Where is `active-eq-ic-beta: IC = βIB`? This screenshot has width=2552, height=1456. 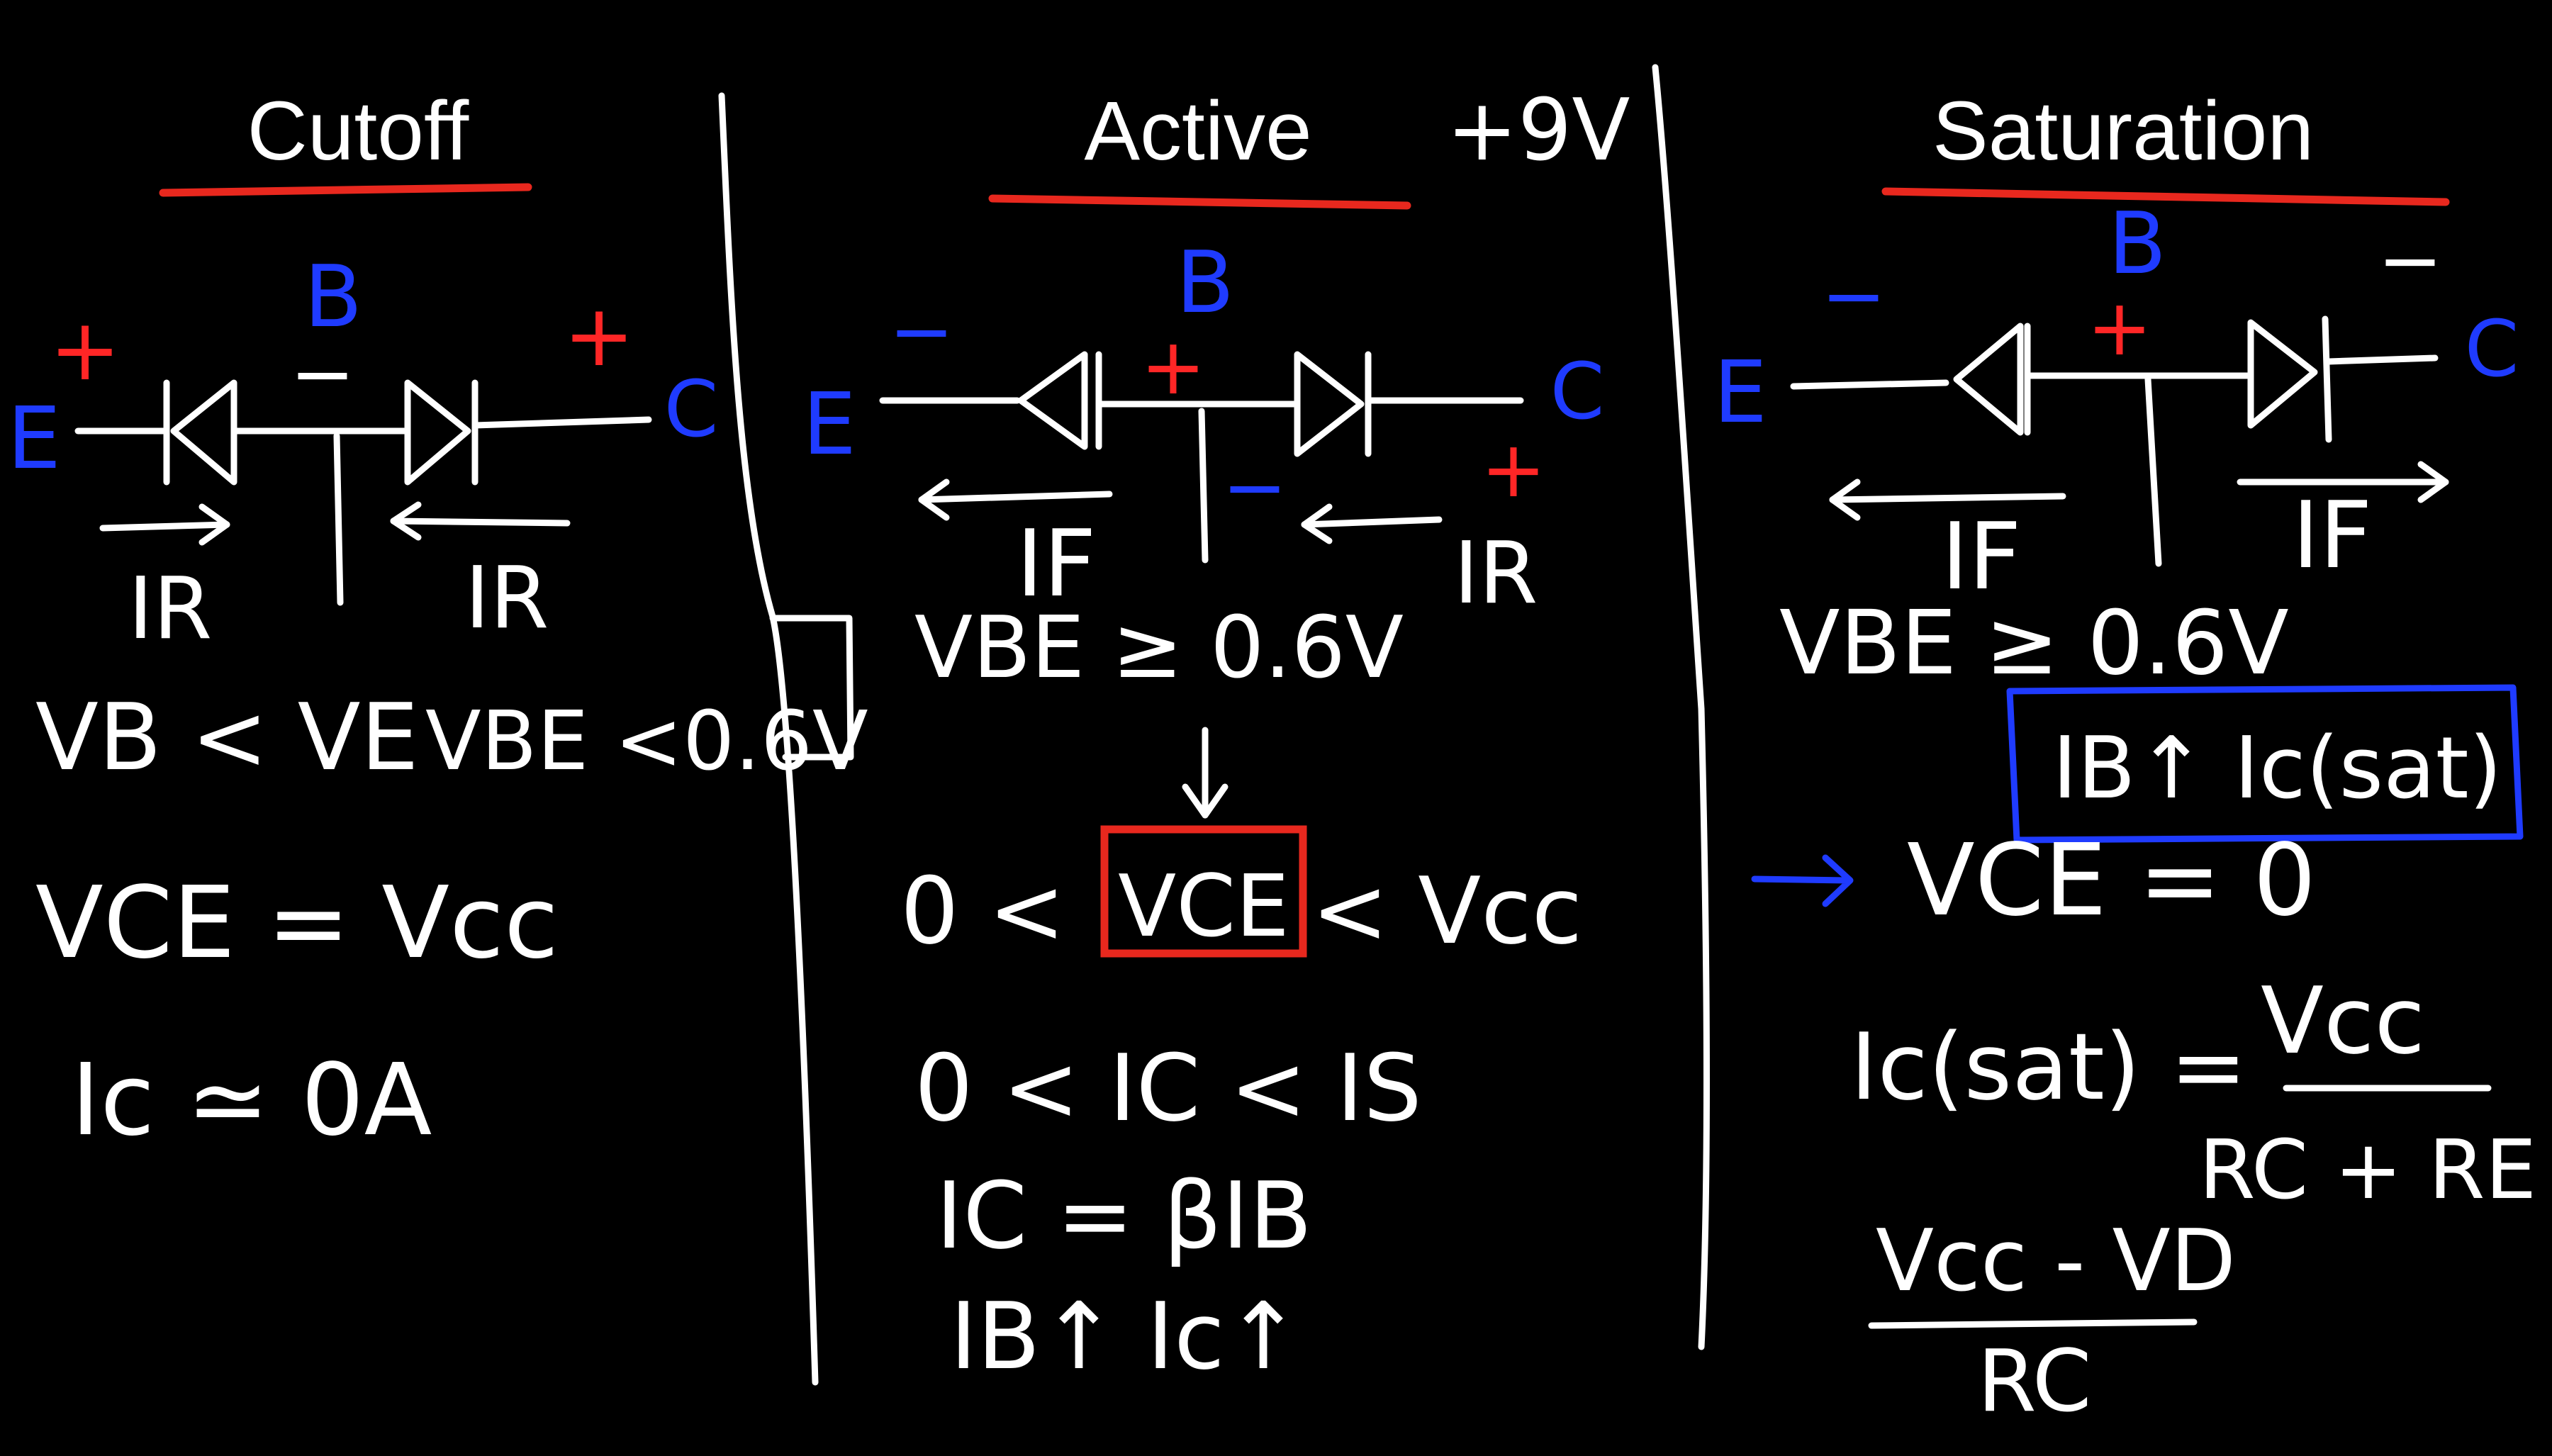 active-eq-ic-beta: IC = βIB is located at coordinates (1124, 1216).